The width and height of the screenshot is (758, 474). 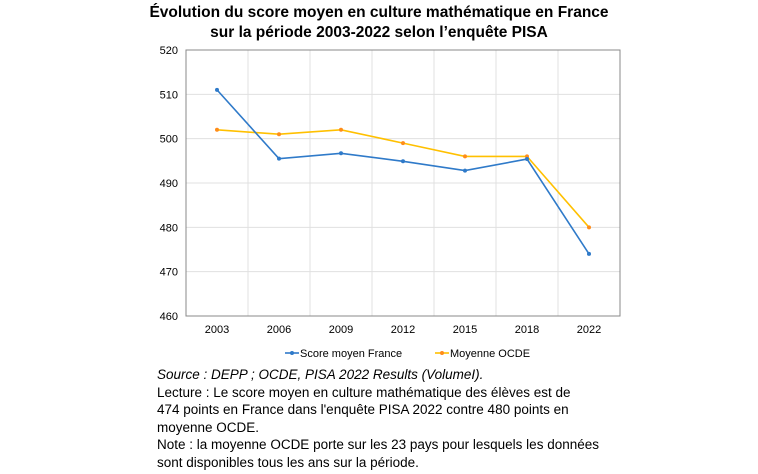 I want to click on y-tick-label: 520, so click(x=169, y=51).